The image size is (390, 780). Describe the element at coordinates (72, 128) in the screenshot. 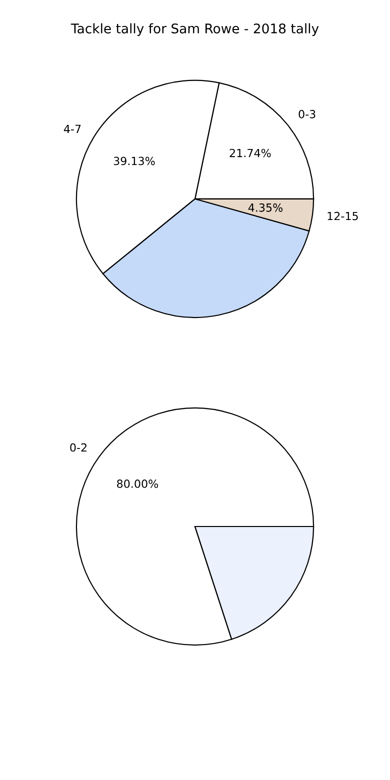

I see `slice-label: 4-7` at that location.